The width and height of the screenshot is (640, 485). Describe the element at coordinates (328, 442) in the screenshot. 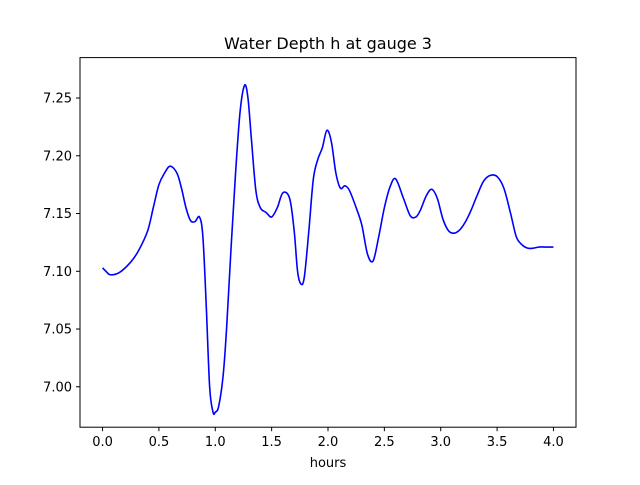

I see `x-tick-label: 2.0` at that location.